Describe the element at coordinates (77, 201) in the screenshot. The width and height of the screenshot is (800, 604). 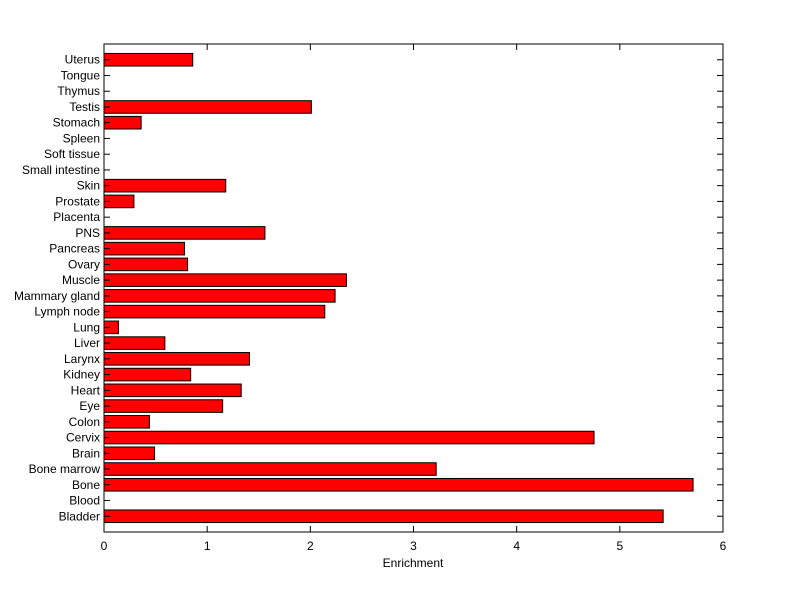
I see `y-tick-label: Prostate` at that location.